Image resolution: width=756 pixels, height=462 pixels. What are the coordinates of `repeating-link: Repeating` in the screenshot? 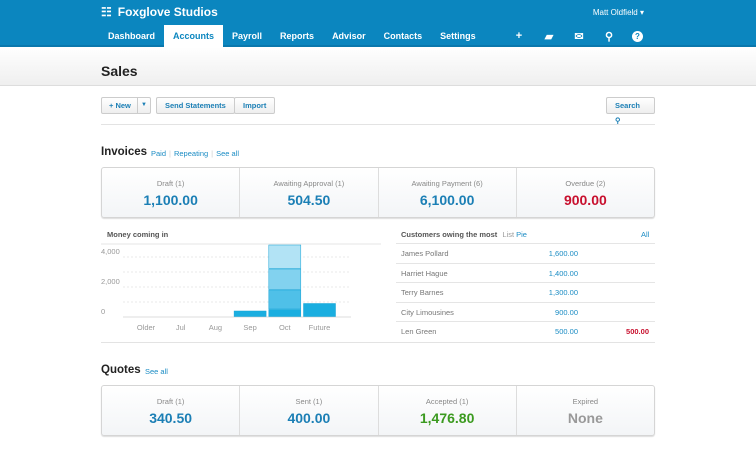 It's located at (191, 153).